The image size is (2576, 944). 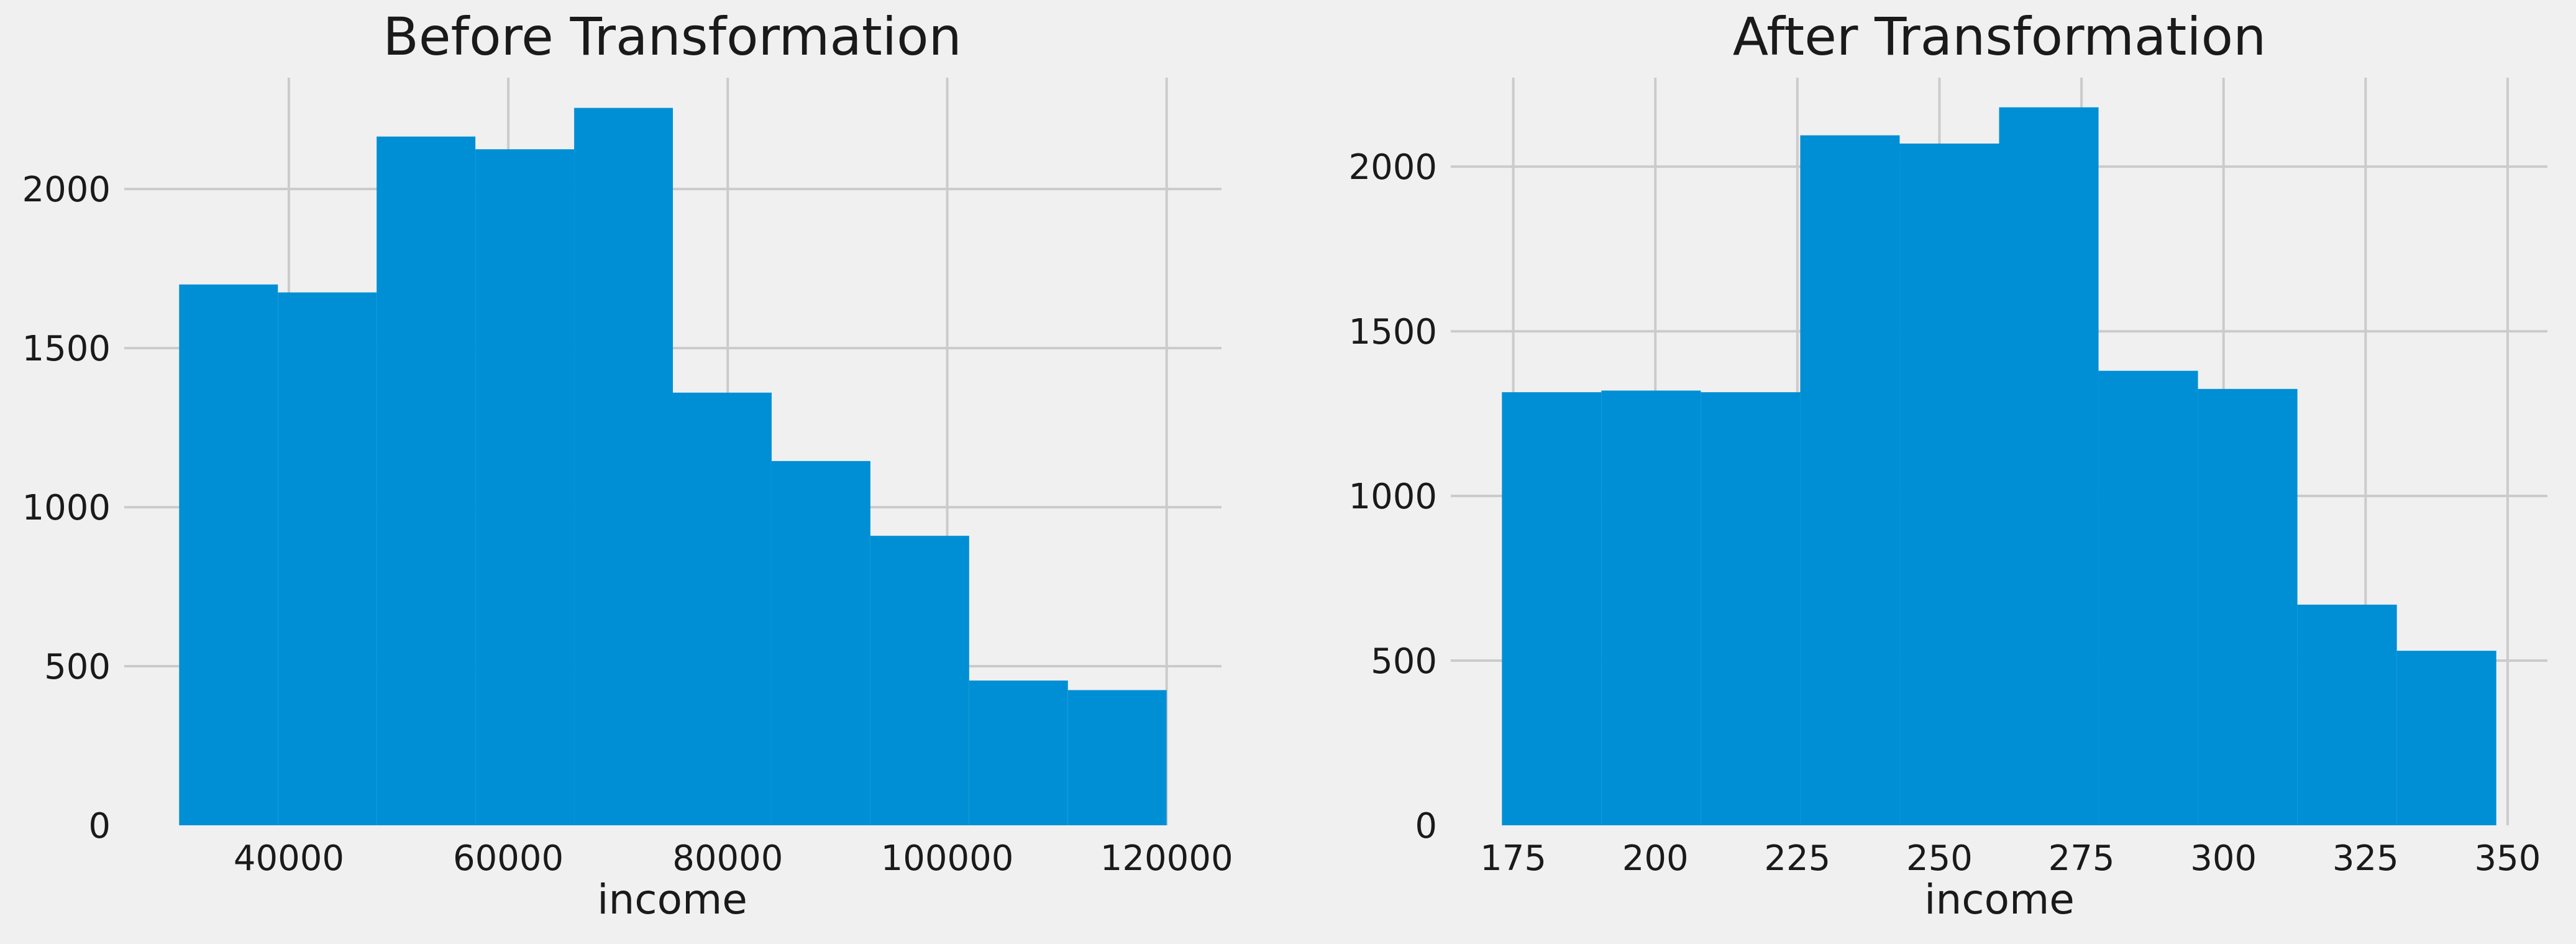 I want to click on x-tick-label: 275, so click(x=2081, y=858).